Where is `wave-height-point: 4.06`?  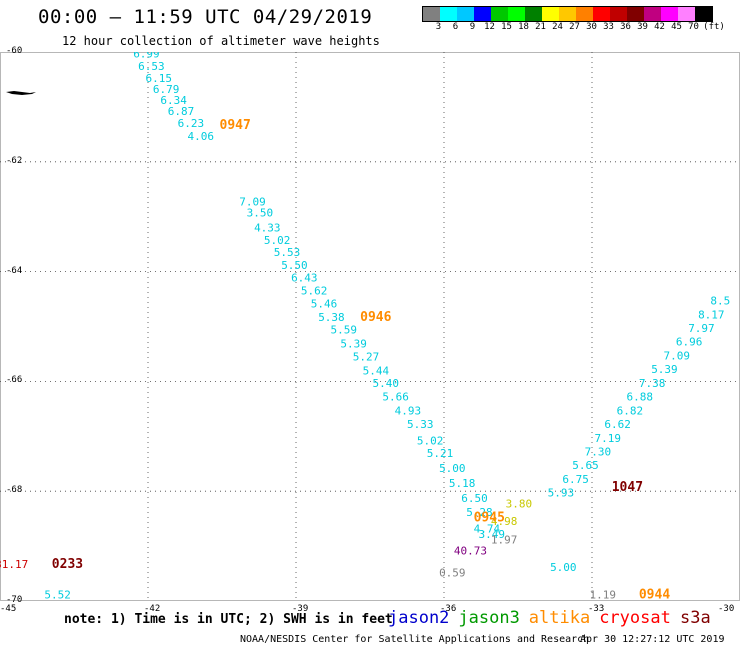
wave-height-point: 4.06 is located at coordinates (200, 136).